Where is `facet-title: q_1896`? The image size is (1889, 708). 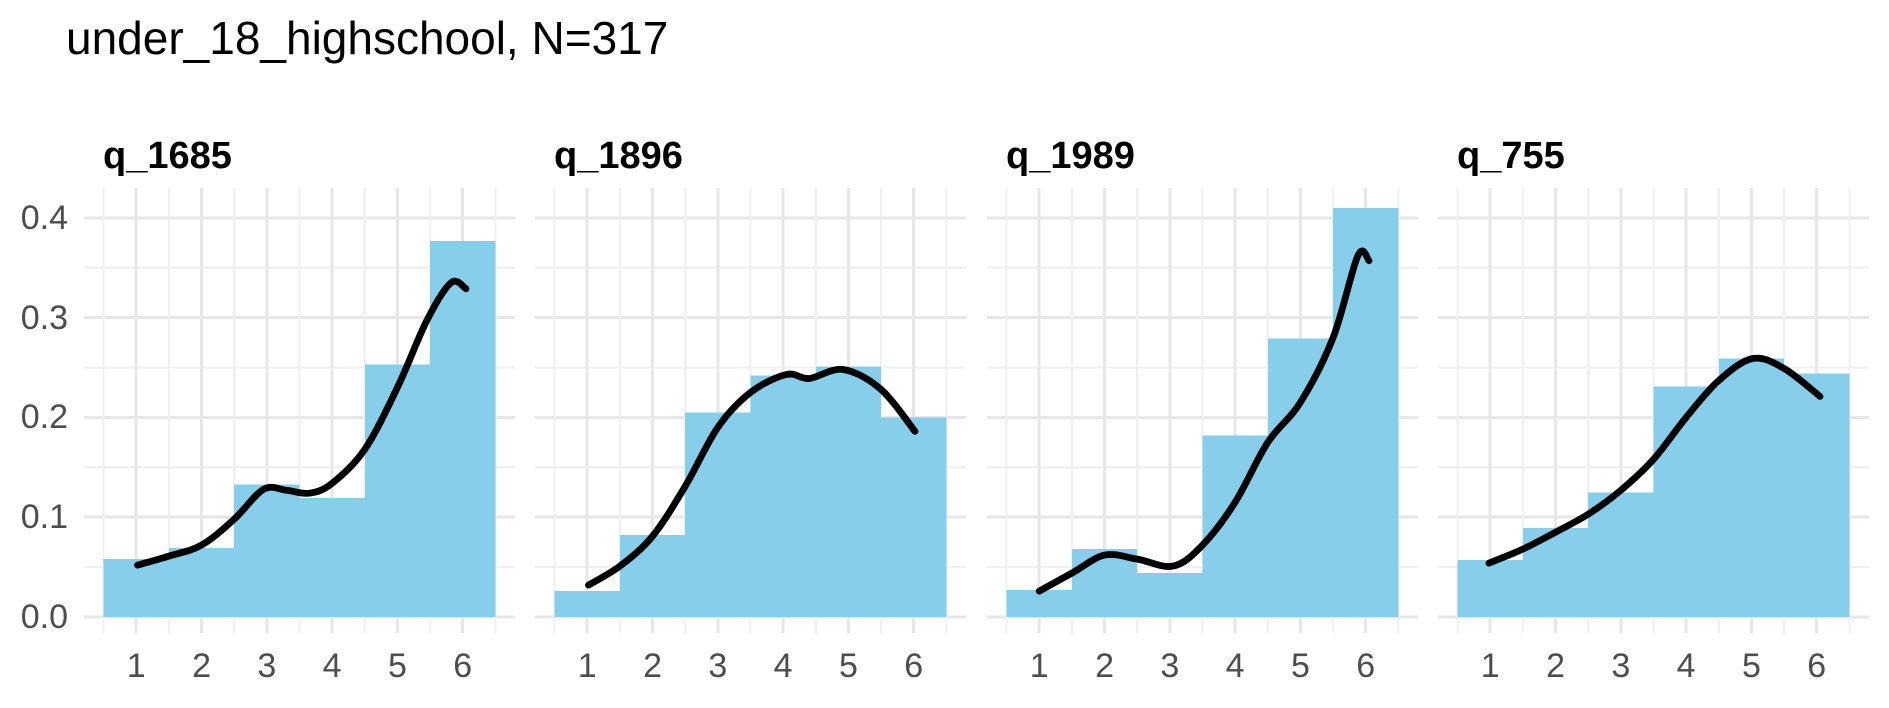 facet-title: q_1896 is located at coordinates (618, 156).